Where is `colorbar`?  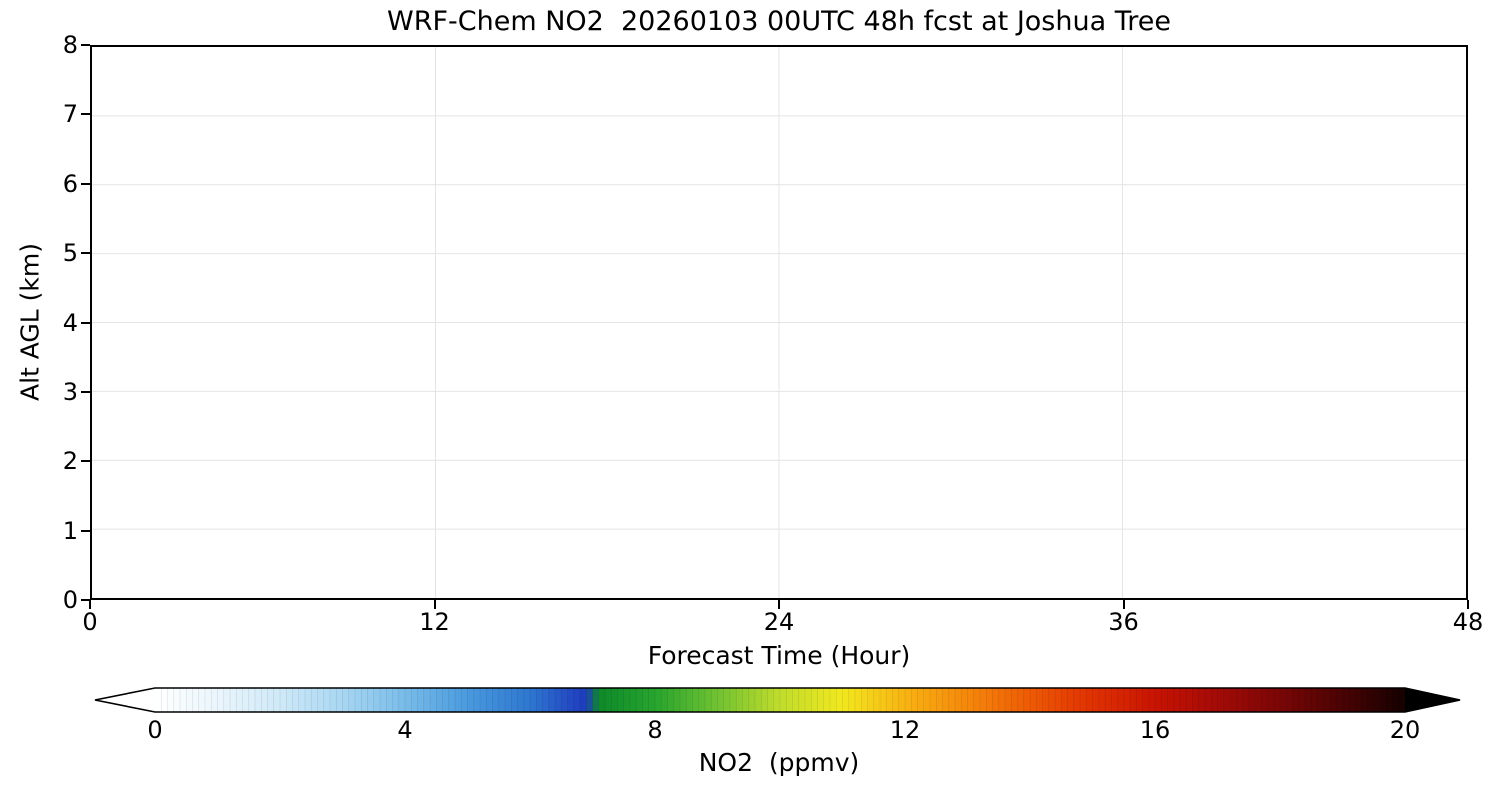
colorbar is located at coordinates (777, 700).